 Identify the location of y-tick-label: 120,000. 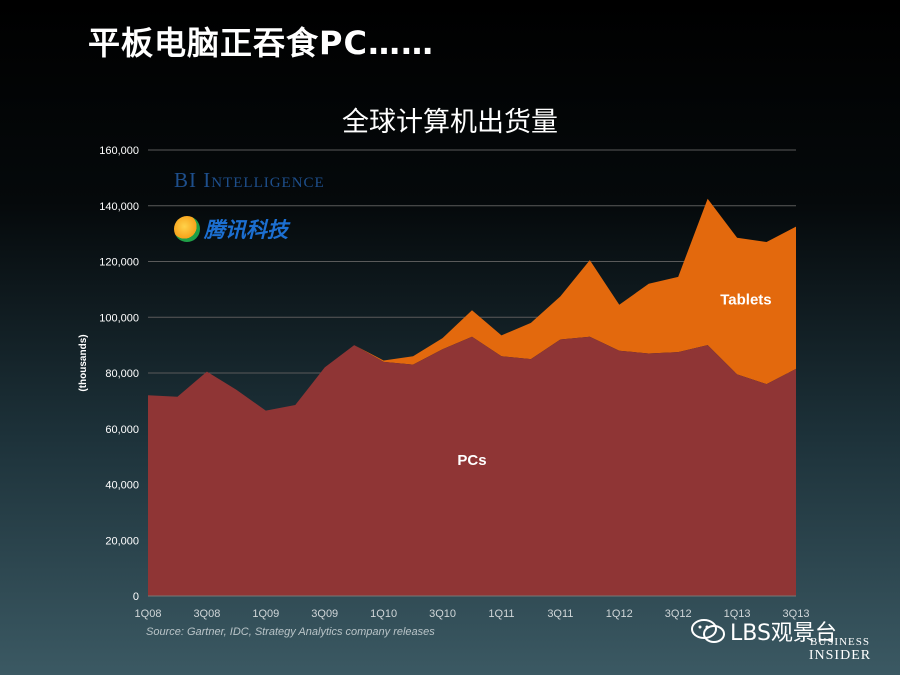
(119, 263).